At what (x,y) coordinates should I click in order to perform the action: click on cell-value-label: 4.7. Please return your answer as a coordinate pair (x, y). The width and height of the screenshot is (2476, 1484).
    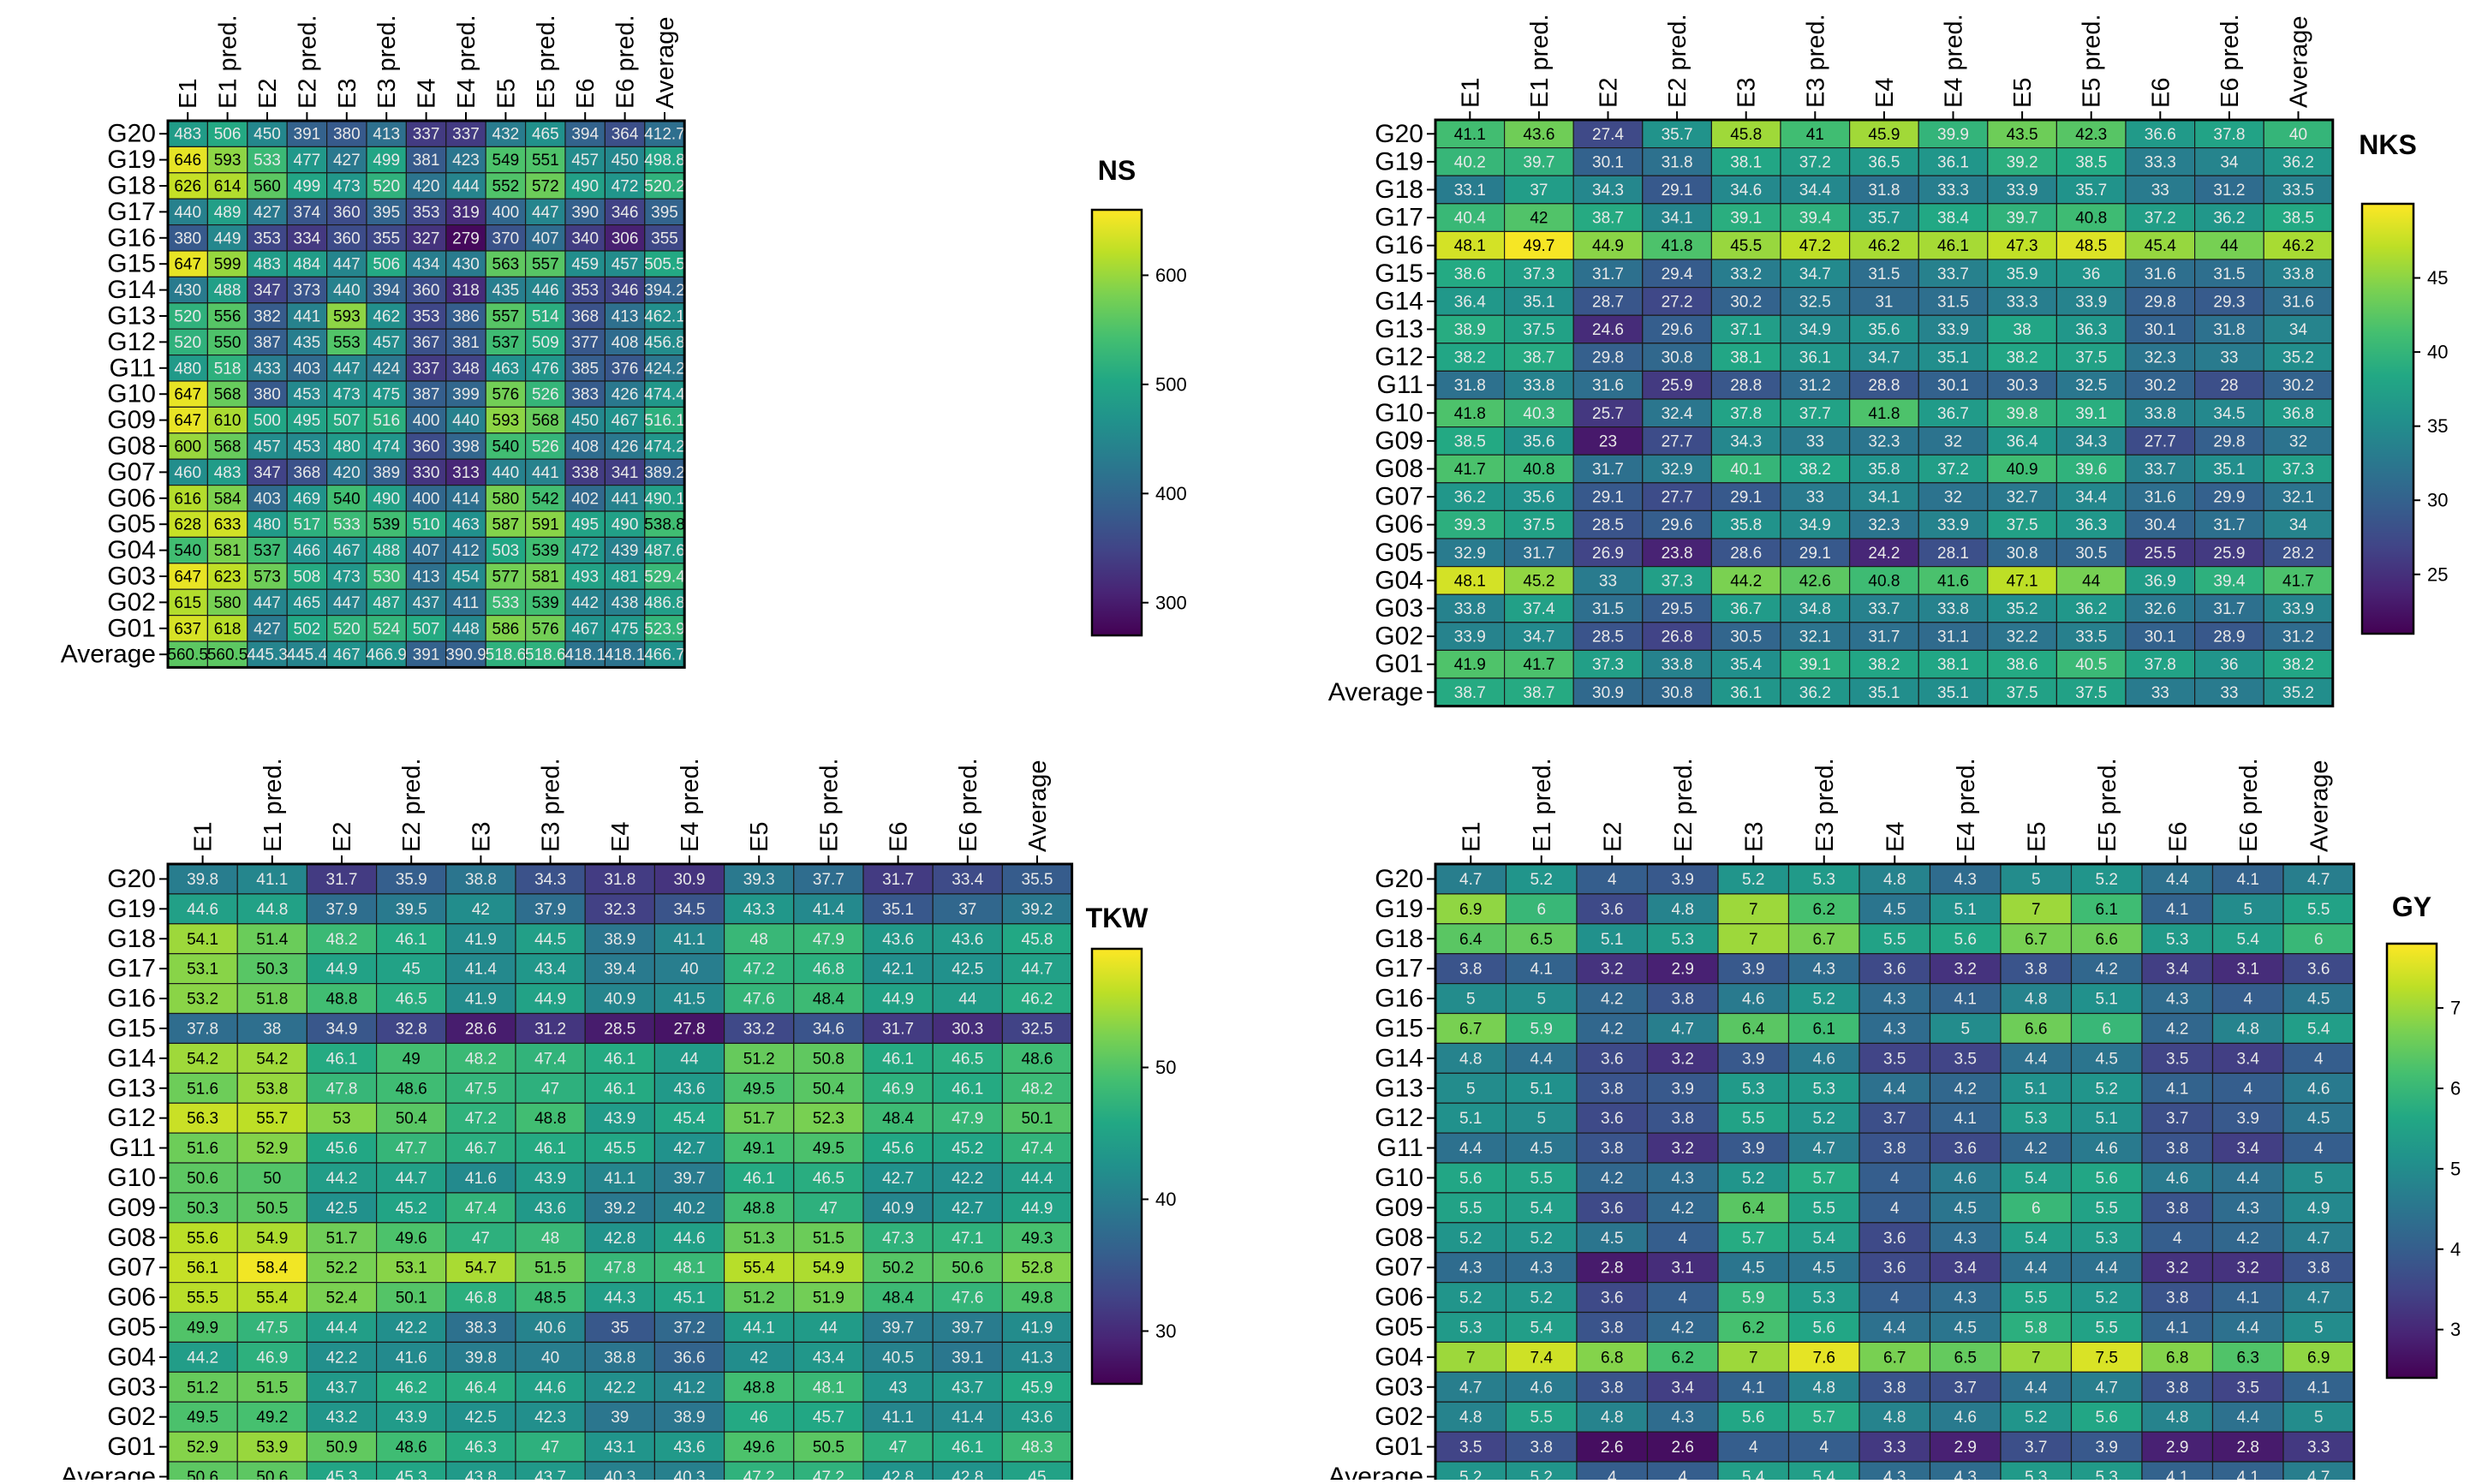
    Looking at the image, I should click on (1824, 1149).